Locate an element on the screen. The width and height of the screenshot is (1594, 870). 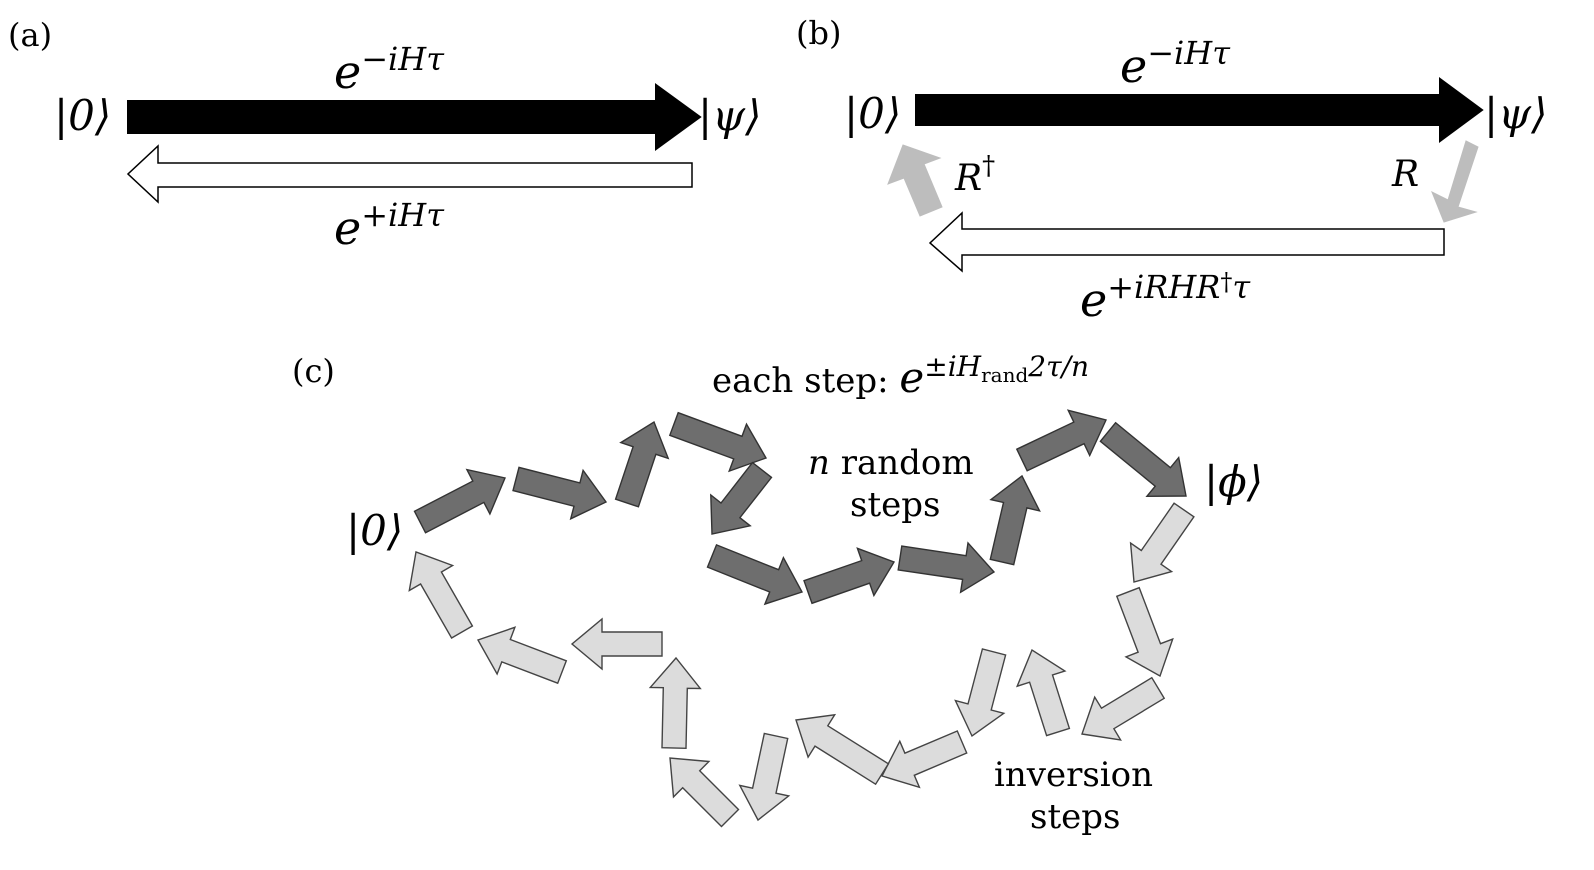
panel-a-forward-op: e−iHτ is located at coordinates (389, 69).